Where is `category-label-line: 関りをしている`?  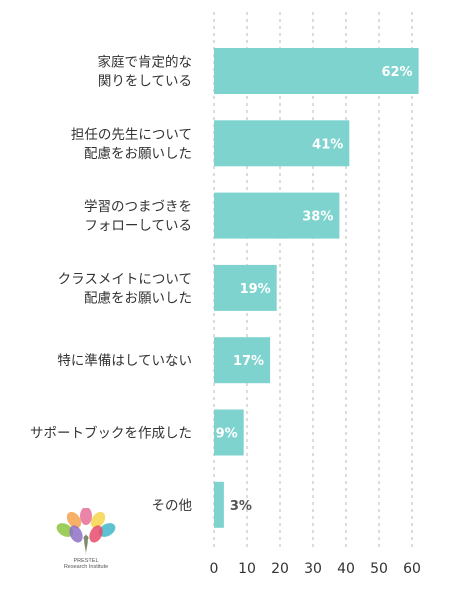
category-label-line: 関りをしている is located at coordinates (145, 82).